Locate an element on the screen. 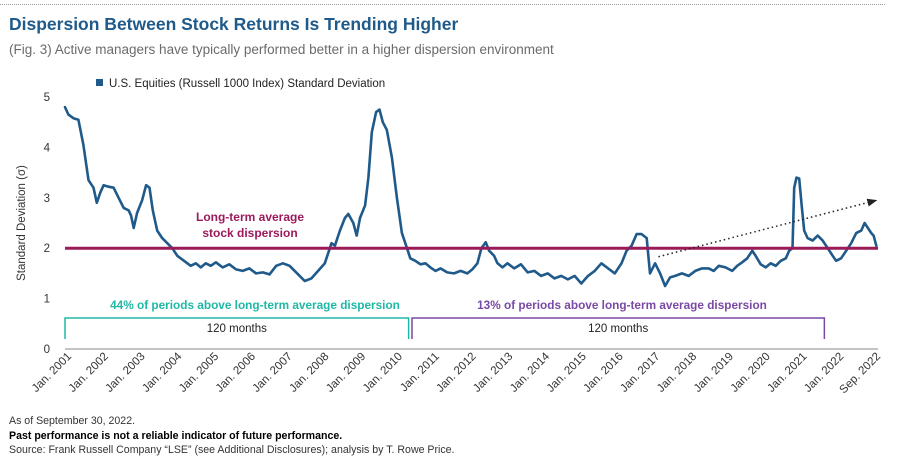 The height and width of the screenshot is (472, 900). teal-duration: 120 months is located at coordinates (237, 329).